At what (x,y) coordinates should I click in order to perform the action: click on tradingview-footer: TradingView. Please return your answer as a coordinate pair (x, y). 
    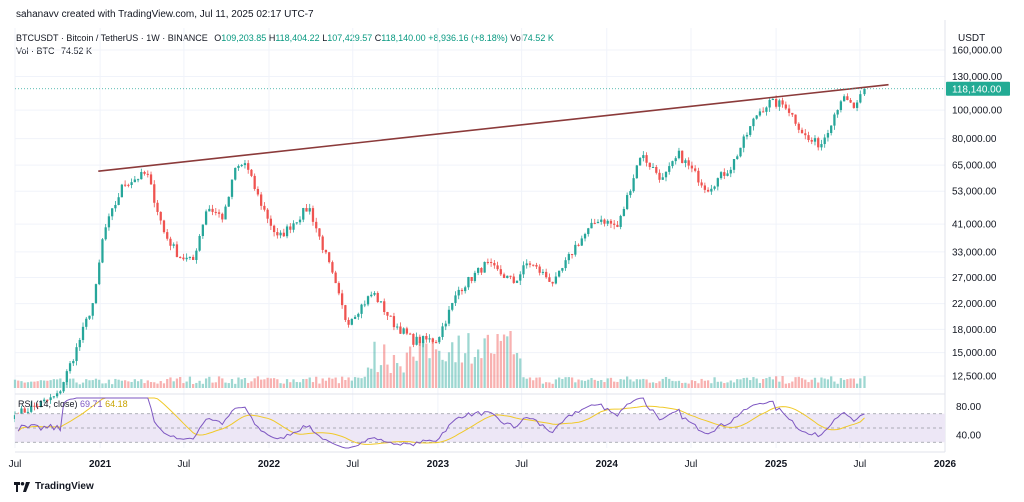
    Looking at the image, I should click on (54, 486).